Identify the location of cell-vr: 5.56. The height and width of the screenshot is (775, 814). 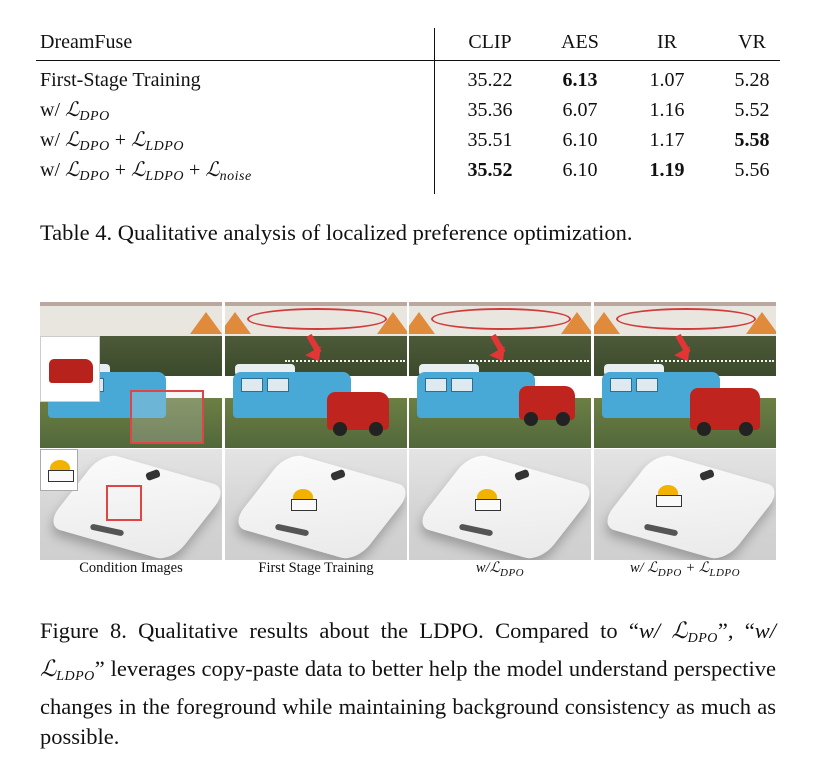
(752, 170).